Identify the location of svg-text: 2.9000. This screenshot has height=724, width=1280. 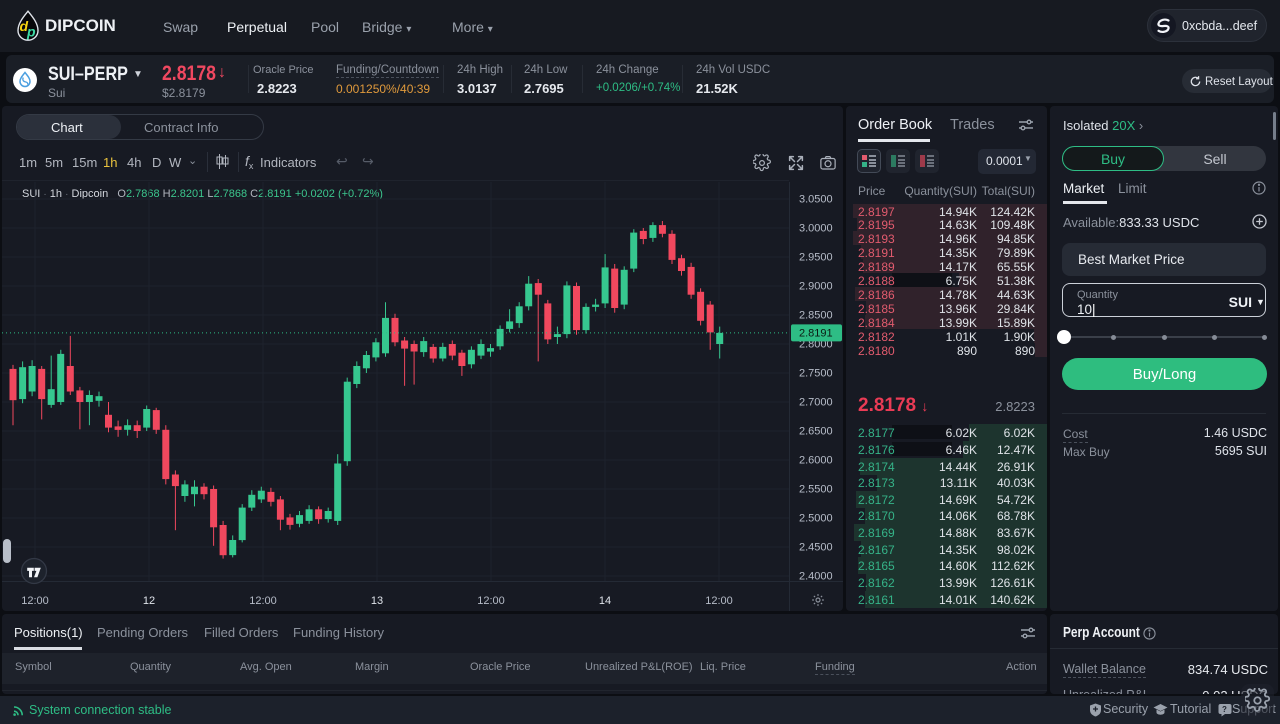
(816, 287).